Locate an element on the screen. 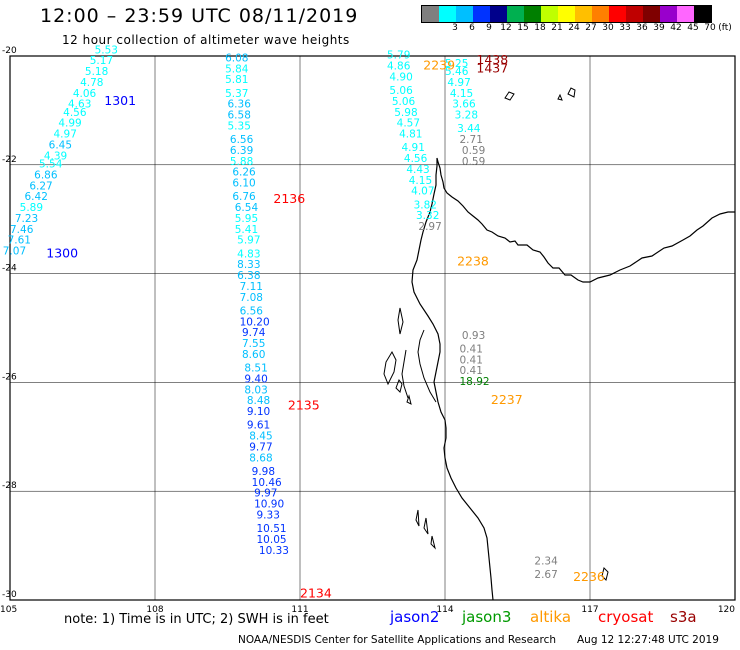 The height and width of the screenshot is (650, 740). swh-value: 7.23 is located at coordinates (26, 219).